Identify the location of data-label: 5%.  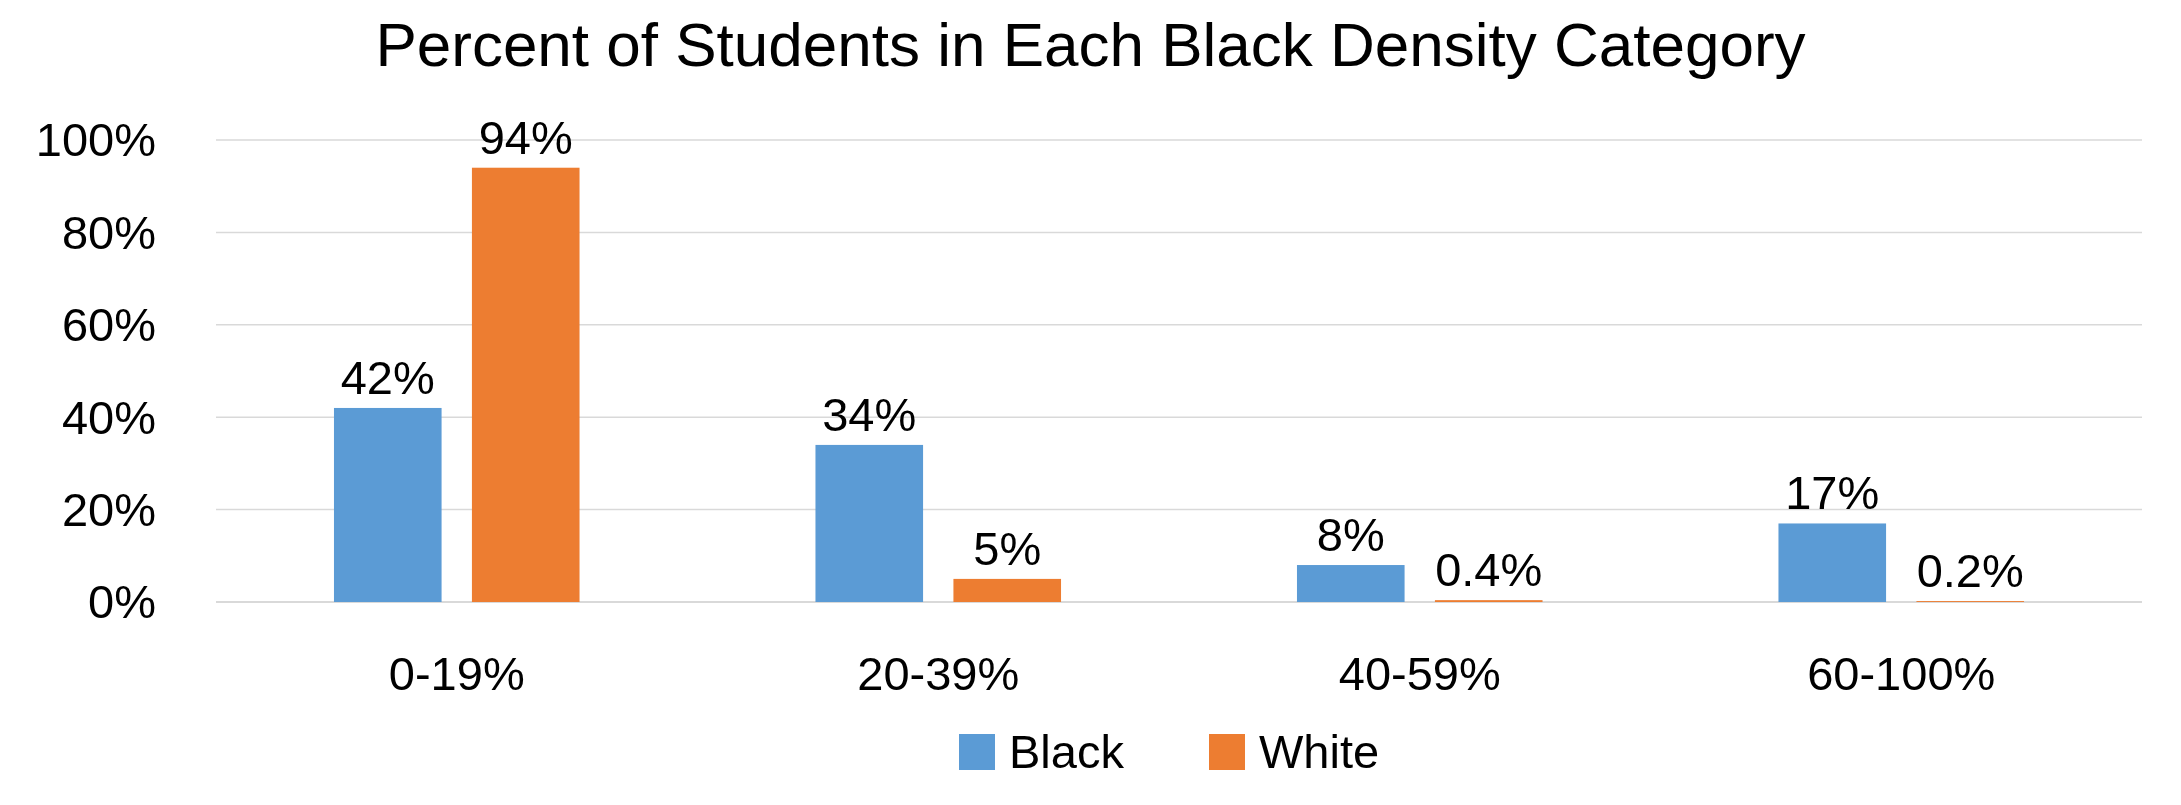
(1007, 548).